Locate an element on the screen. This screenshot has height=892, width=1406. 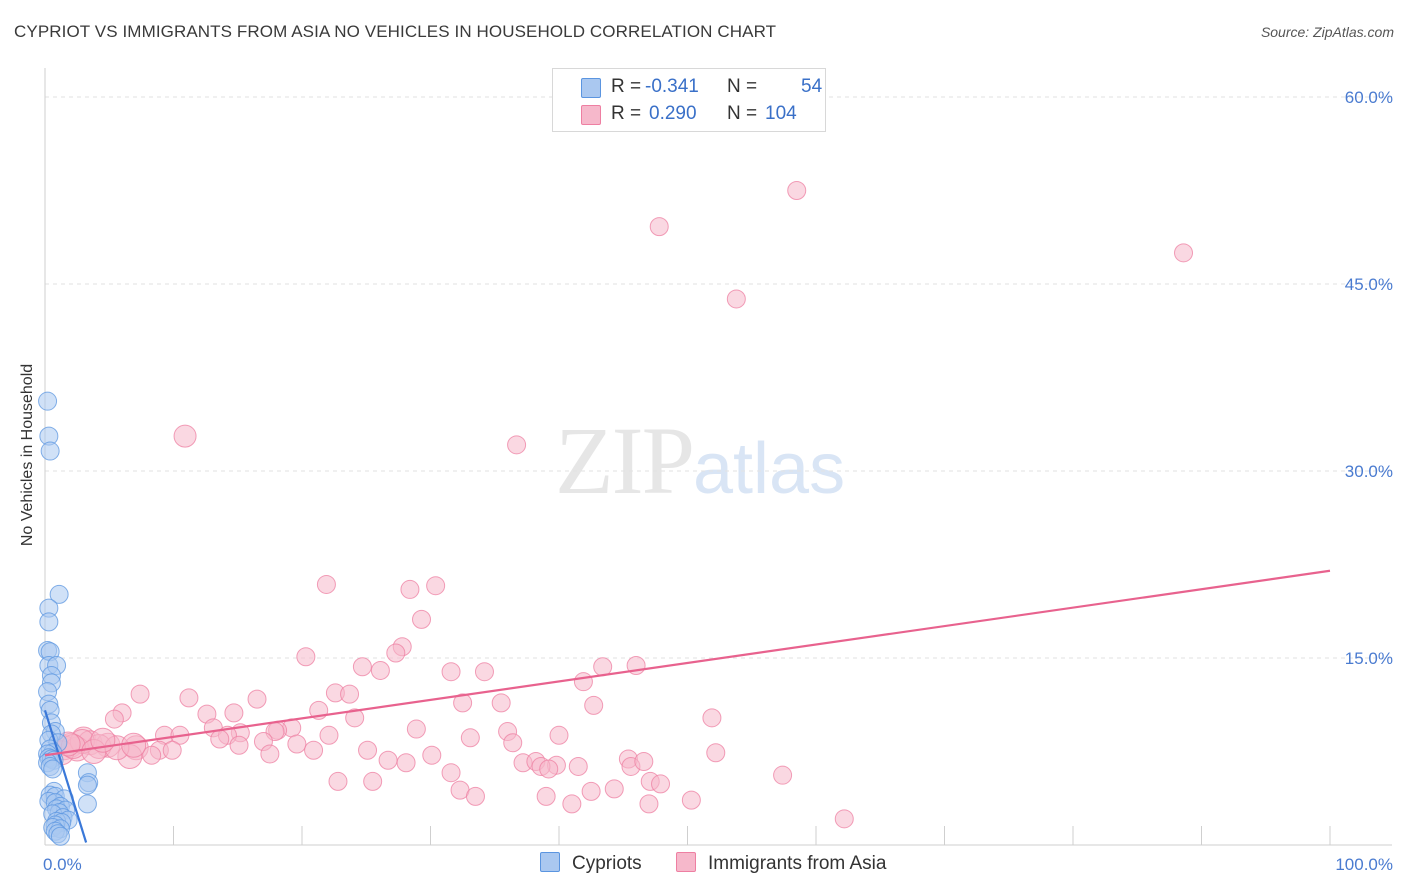
watermark: ZIPatlas is located at coordinates (700, 460).